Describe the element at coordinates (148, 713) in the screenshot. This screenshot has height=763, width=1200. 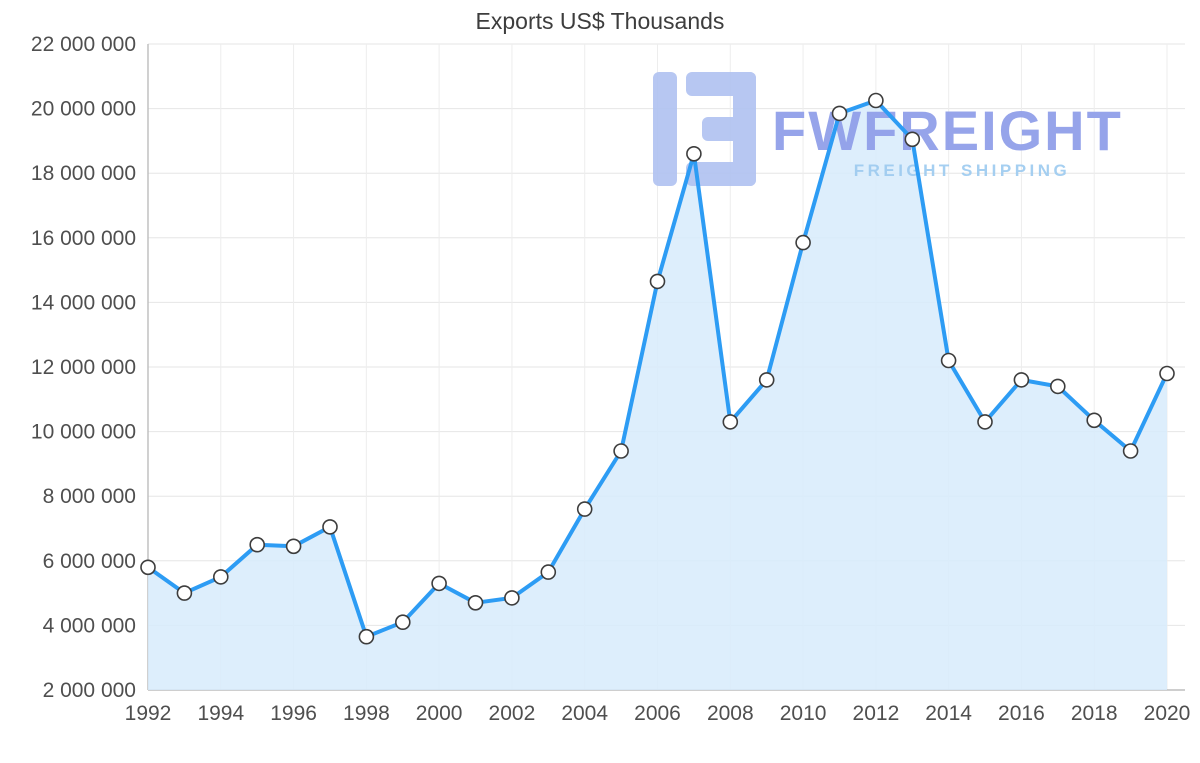
I see `x-tick-label: 1992` at that location.